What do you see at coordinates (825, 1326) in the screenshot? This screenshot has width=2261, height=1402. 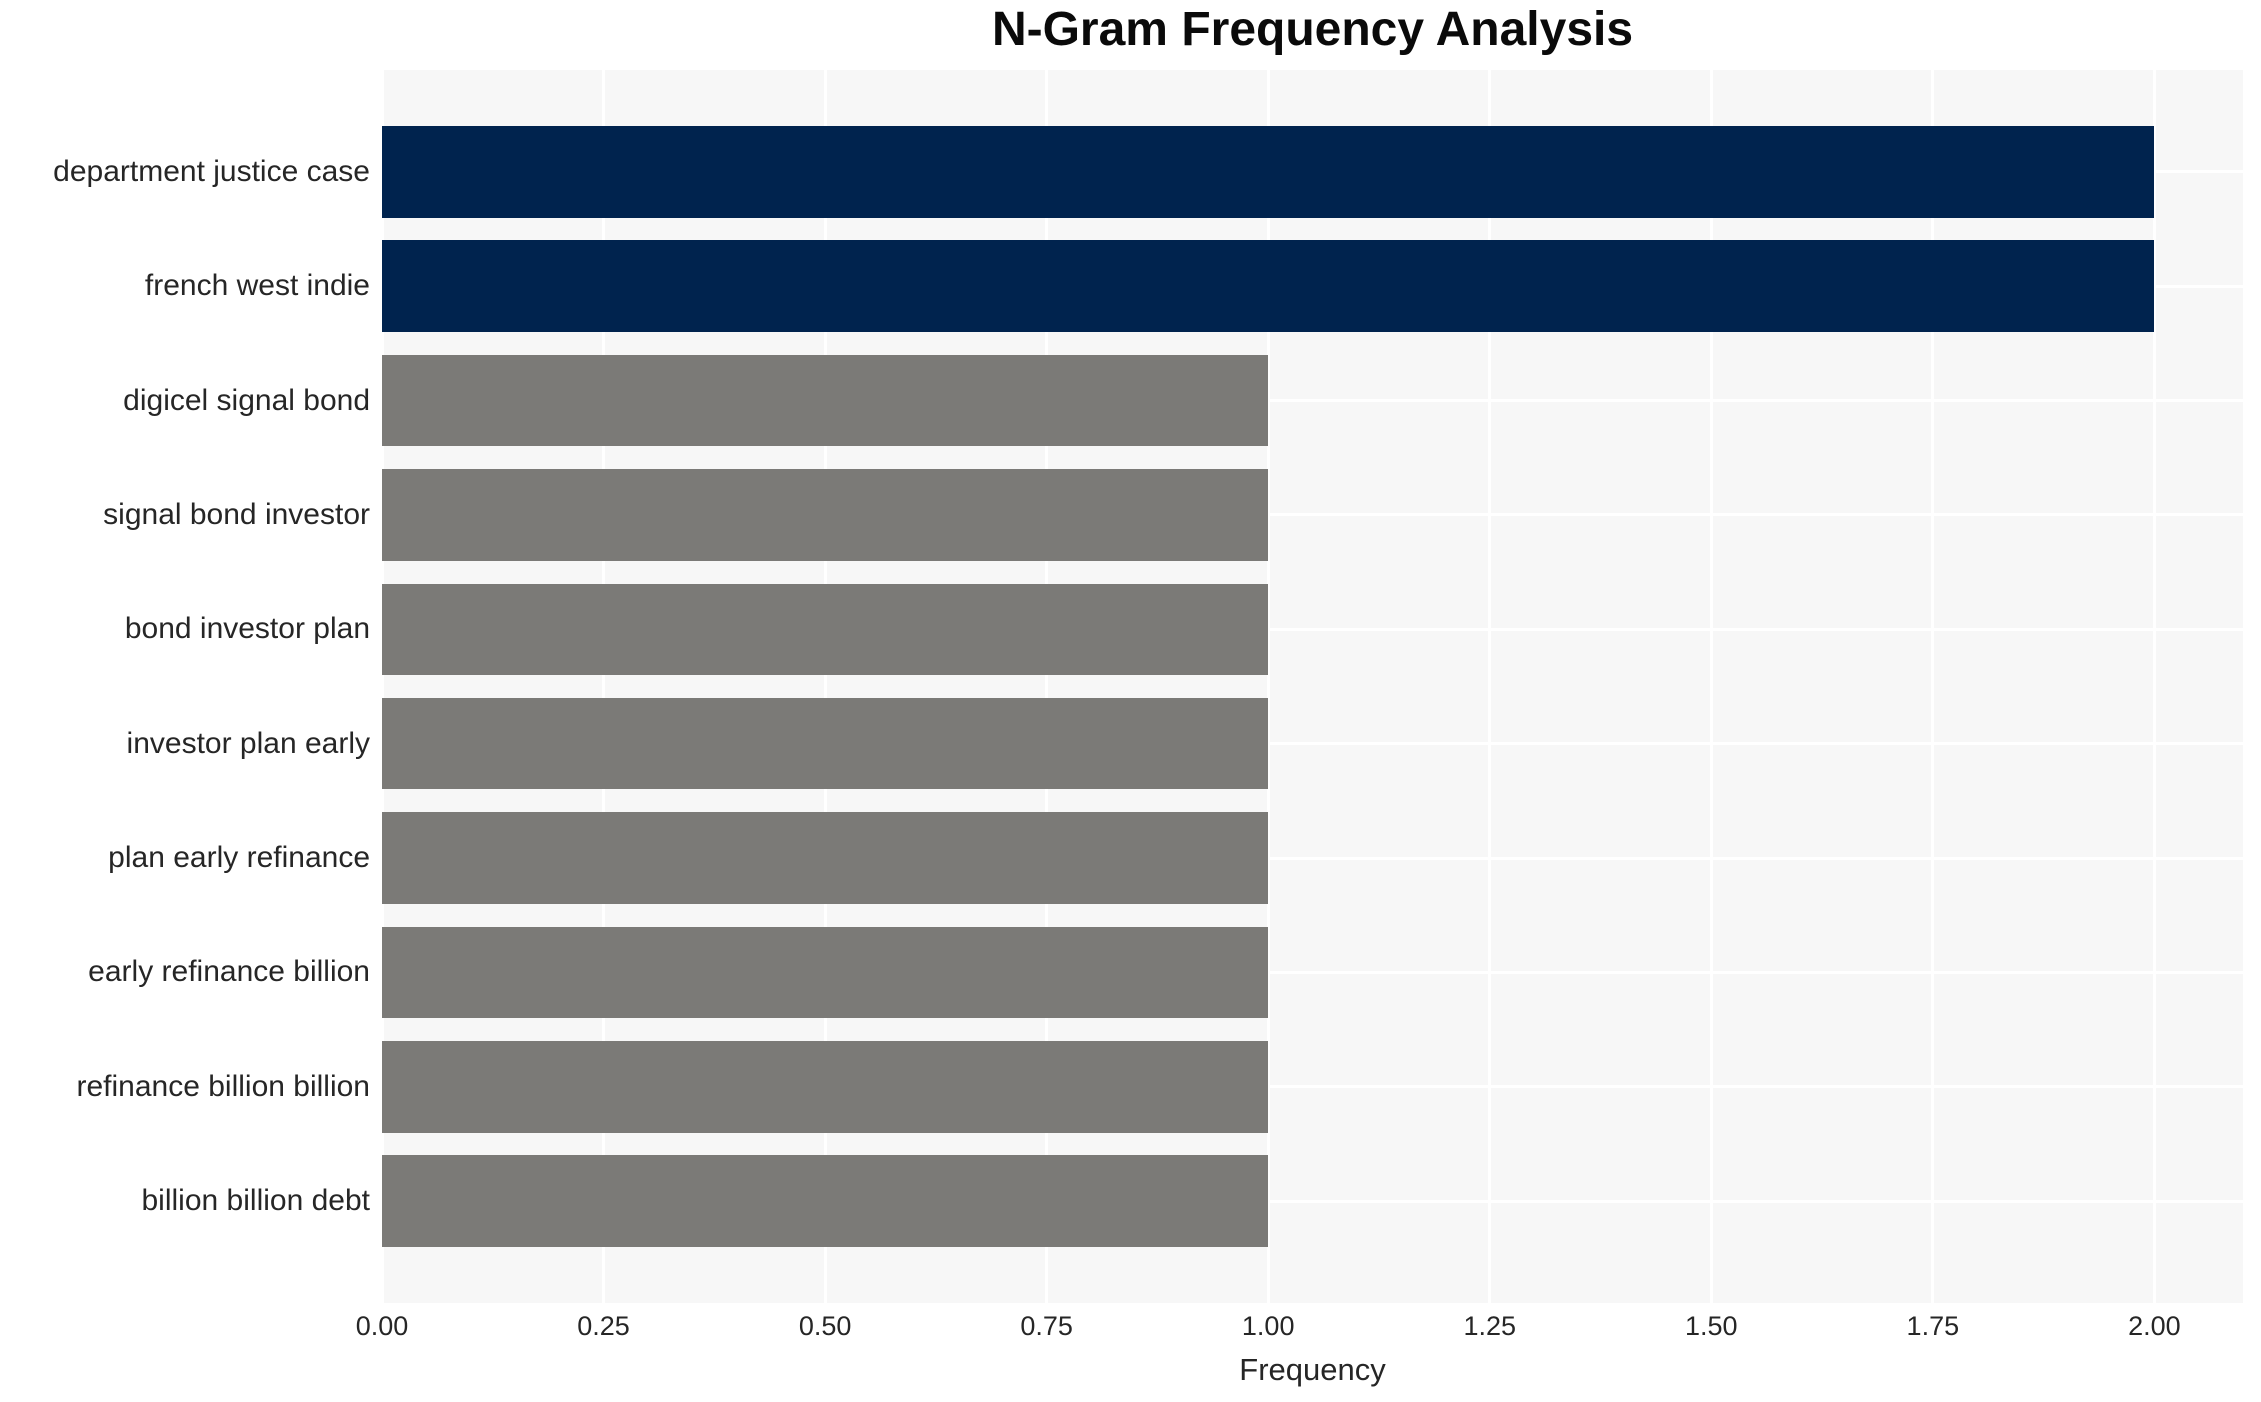 I see `x-tick-label: 0.50` at bounding box center [825, 1326].